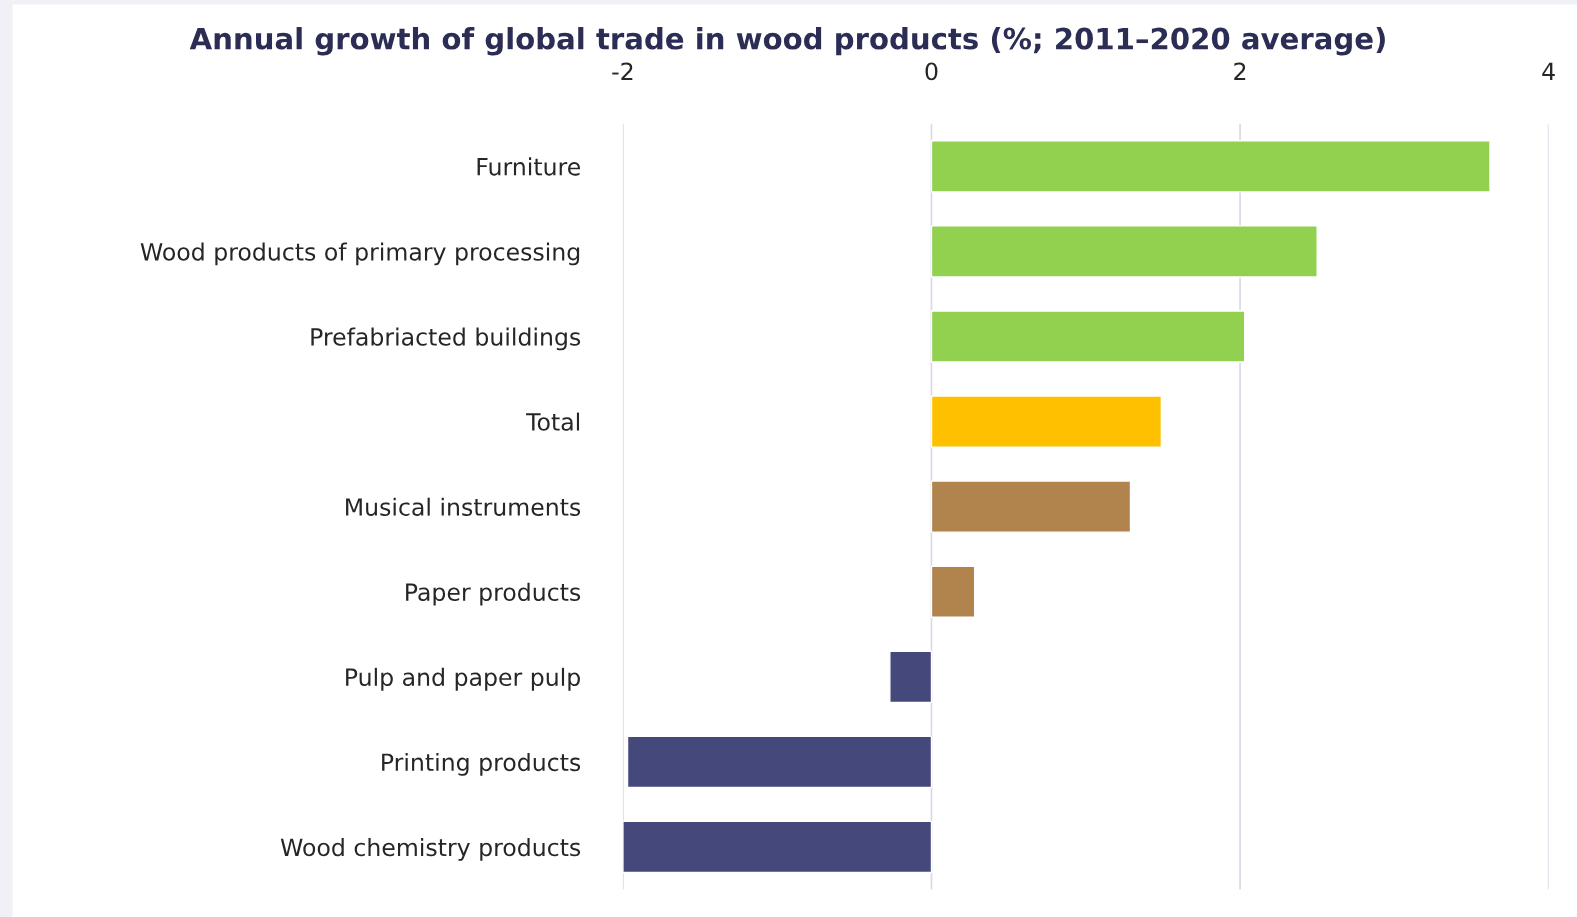 The image size is (1577, 917). Describe the element at coordinates (463, 679) in the screenshot. I see `y-tick-label: Pulp and paper pulp` at that location.